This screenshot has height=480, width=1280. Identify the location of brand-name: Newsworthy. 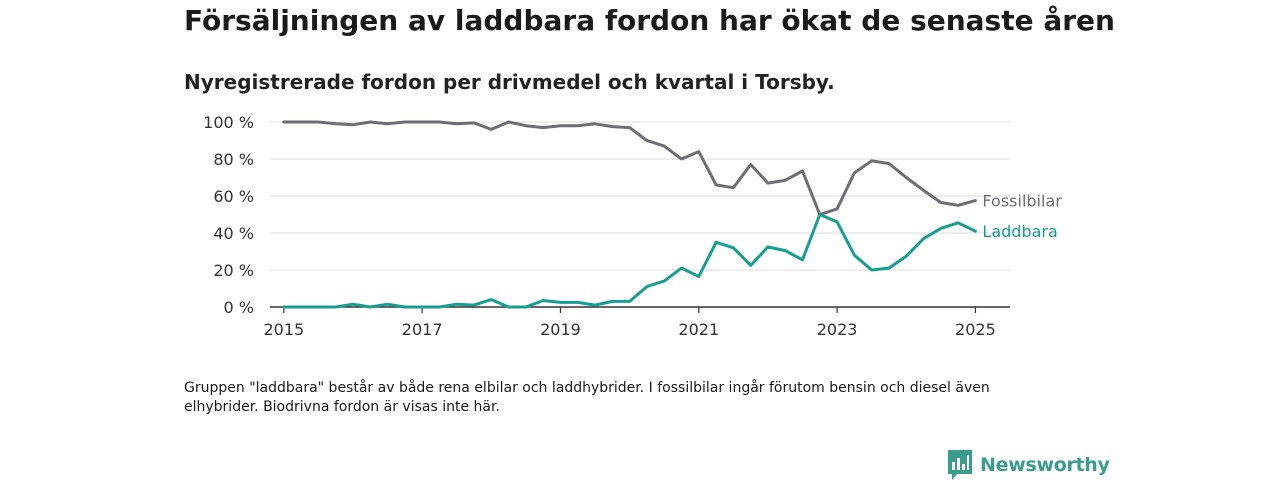
(1045, 465).